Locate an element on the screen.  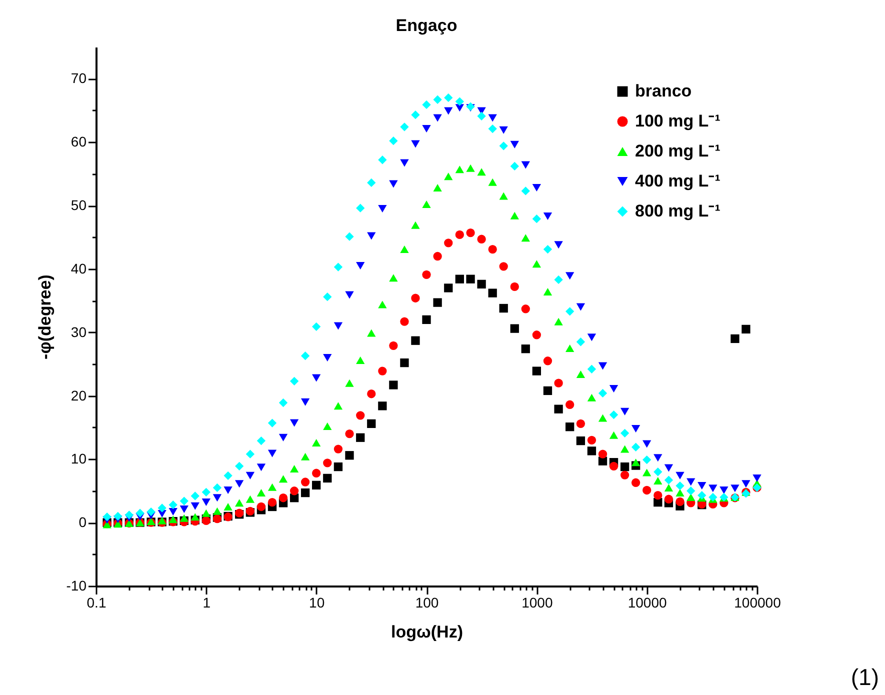
x-tick-label: 100000 is located at coordinates (758, 602).